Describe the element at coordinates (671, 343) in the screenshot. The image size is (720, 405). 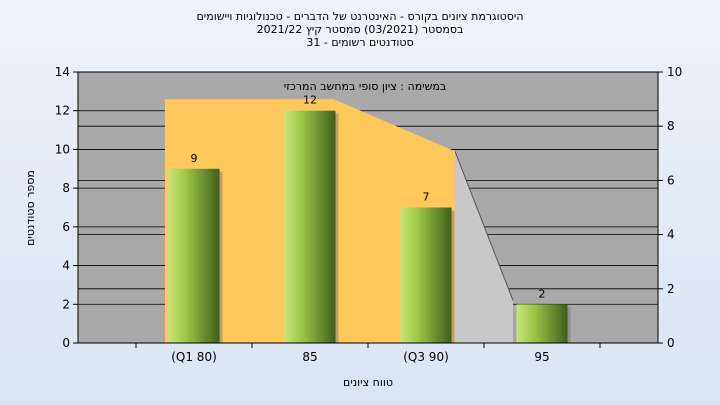
I see `y2-tick-label: 0` at that location.